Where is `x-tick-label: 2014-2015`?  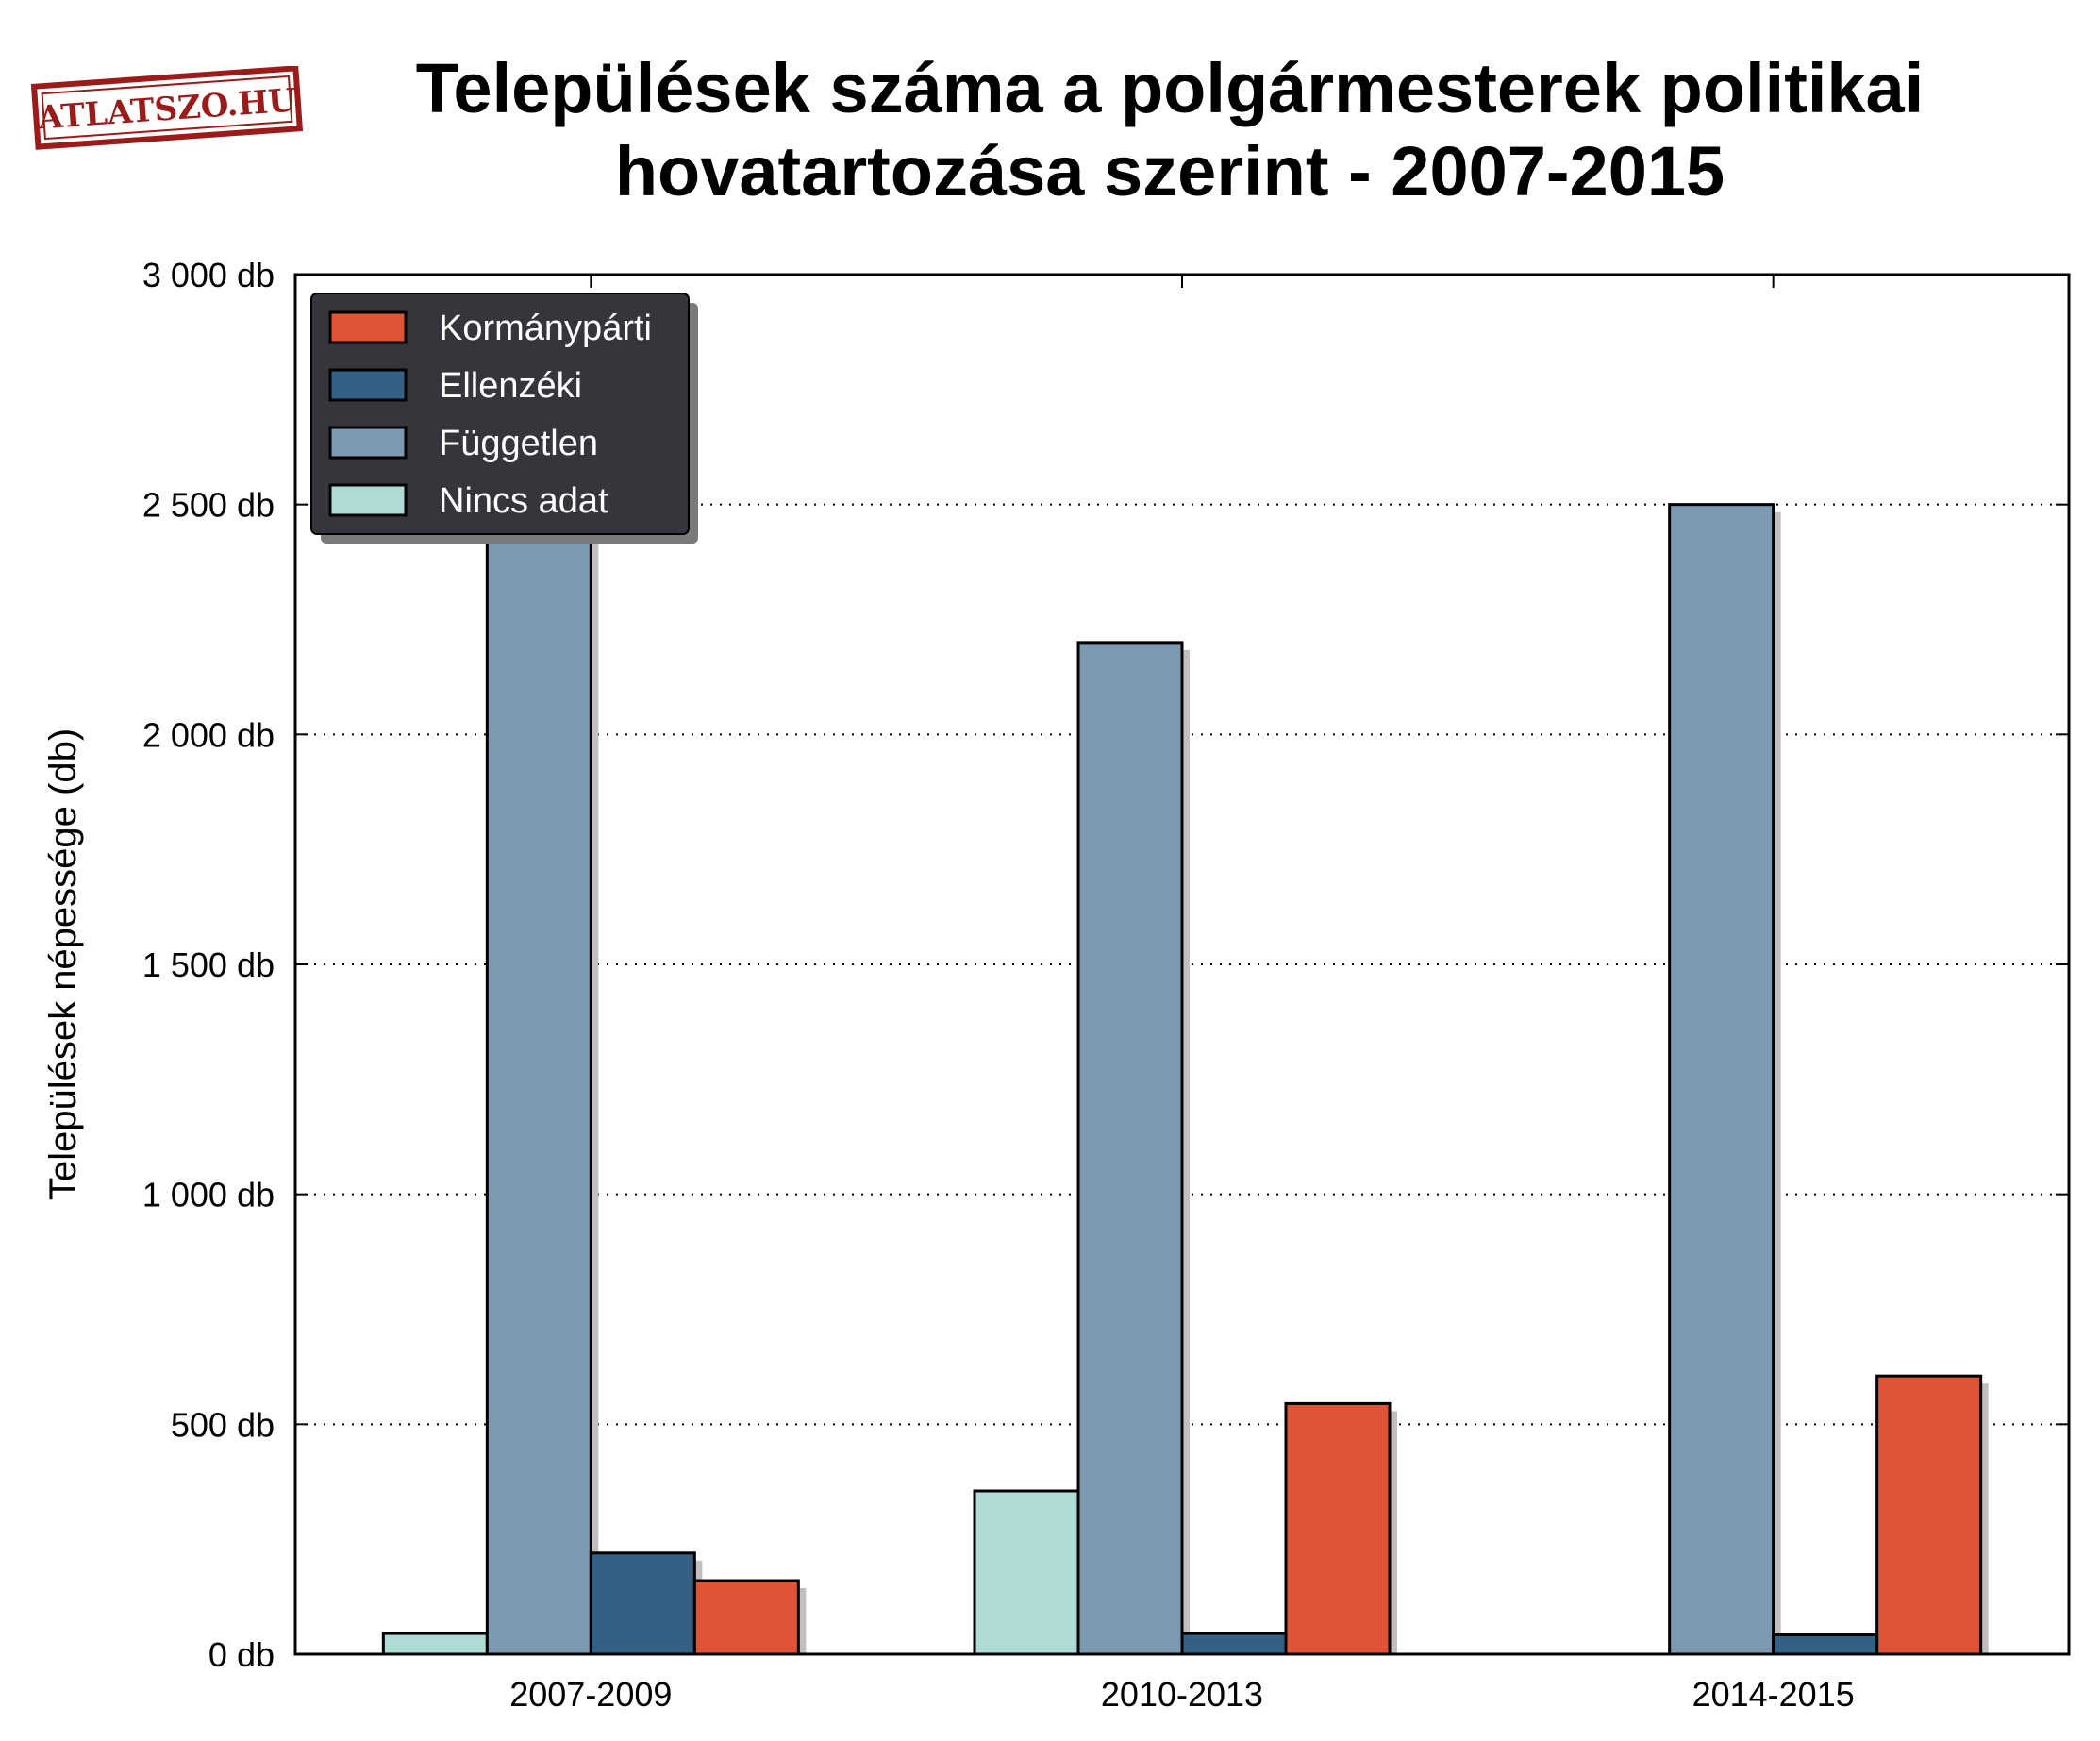
x-tick-label: 2014-2015 is located at coordinates (1773, 1695).